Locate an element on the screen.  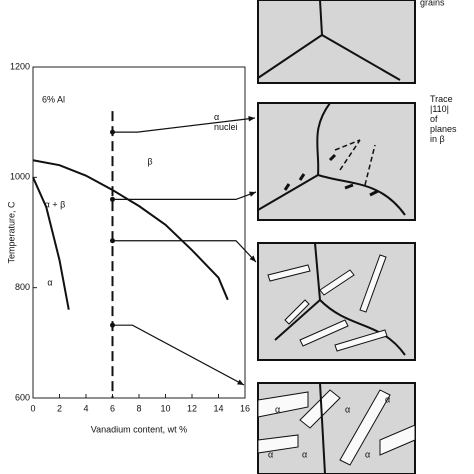
x-axis-label: Vanadium content, wt % is located at coordinates (139, 429).